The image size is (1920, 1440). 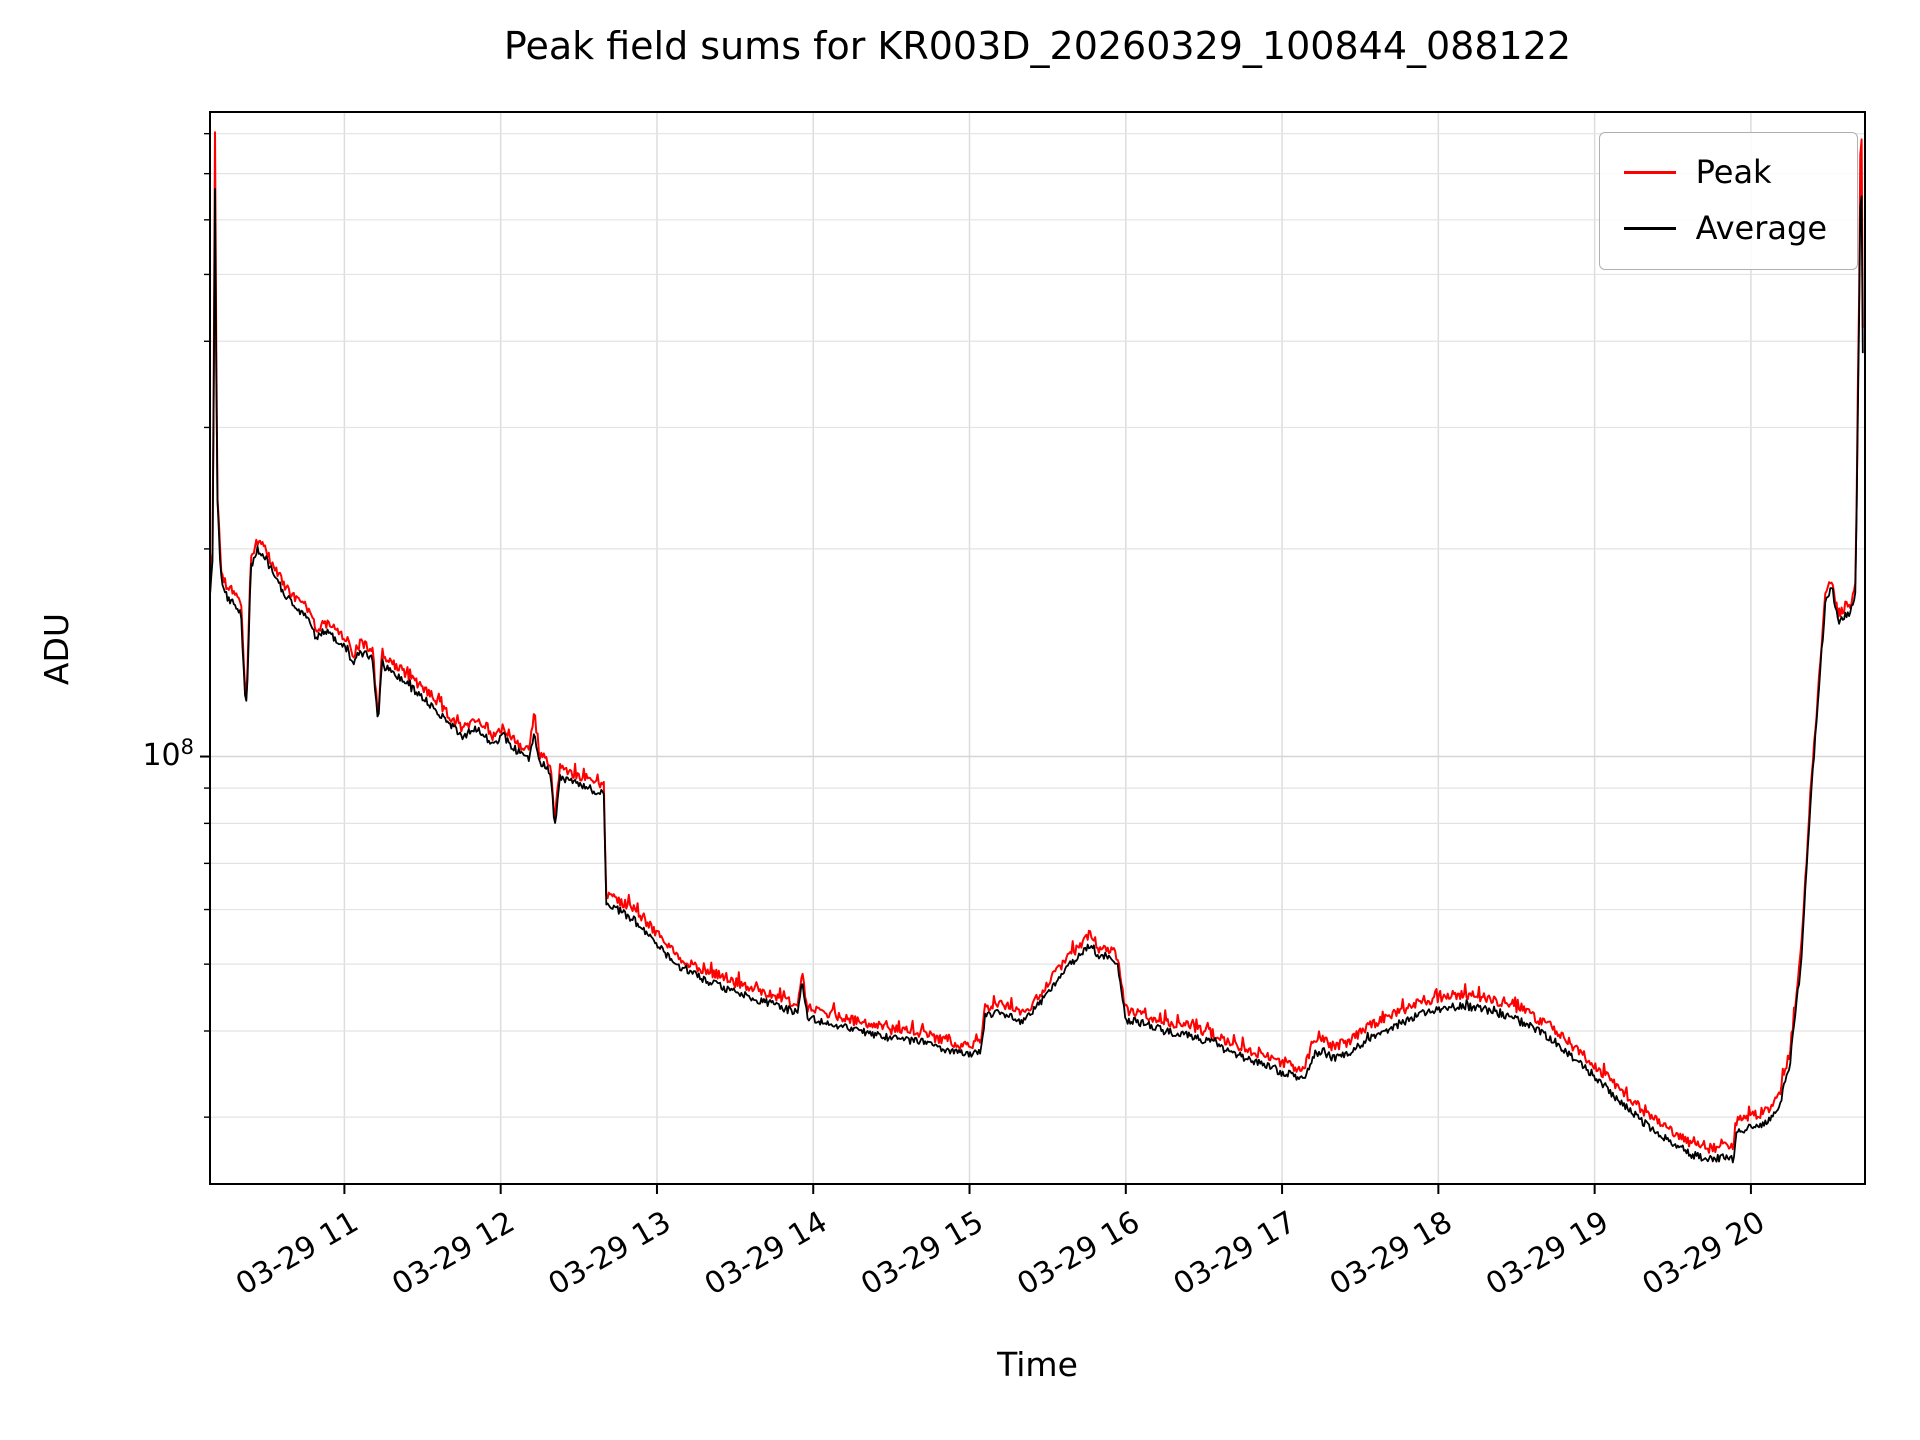 I want to click on legend-label-average: Average, so click(x=1761, y=228).